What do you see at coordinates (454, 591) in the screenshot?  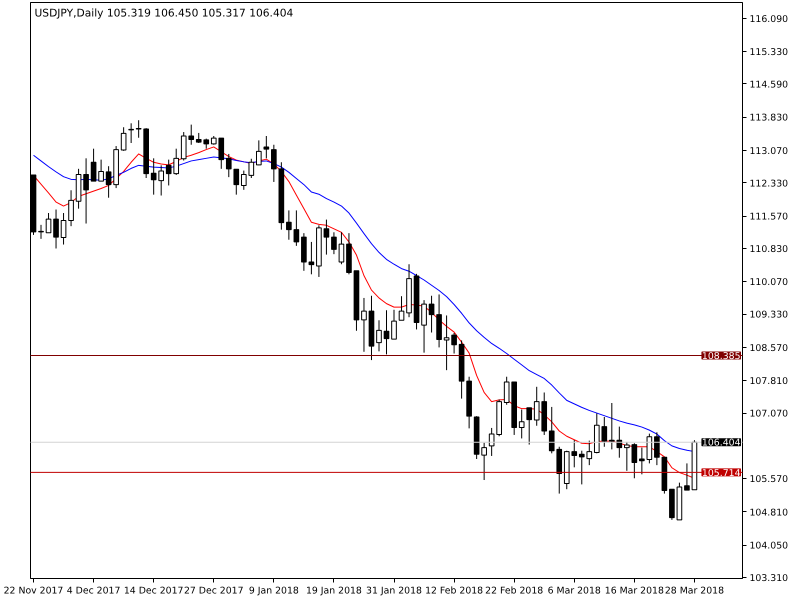 I see `x-tick-label: 12 Feb 2018` at bounding box center [454, 591].